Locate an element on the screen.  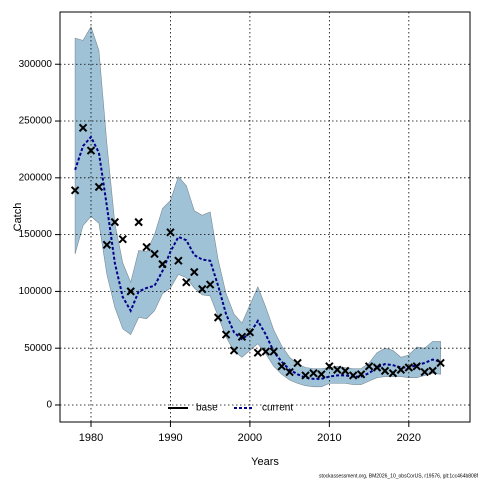
y-tick-label: 50000 is located at coordinates (38, 348).